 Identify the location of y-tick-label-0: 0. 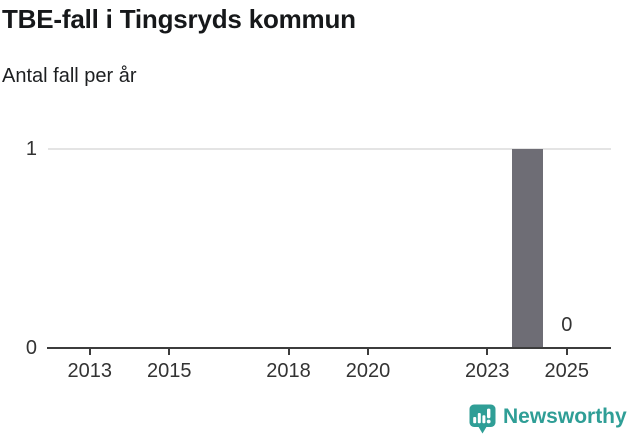
(31, 348).